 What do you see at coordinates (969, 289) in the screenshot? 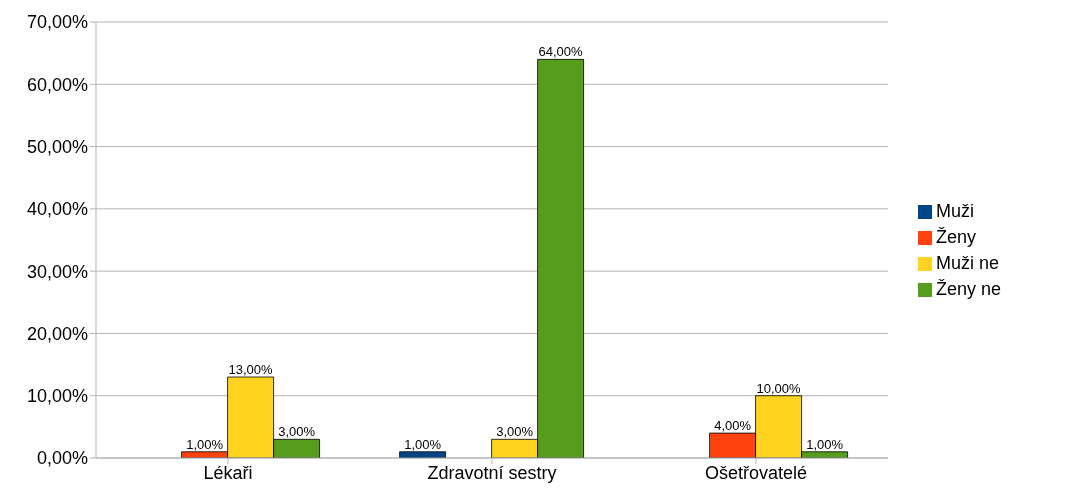
I see `legend-label: Ženy ne` at bounding box center [969, 289].